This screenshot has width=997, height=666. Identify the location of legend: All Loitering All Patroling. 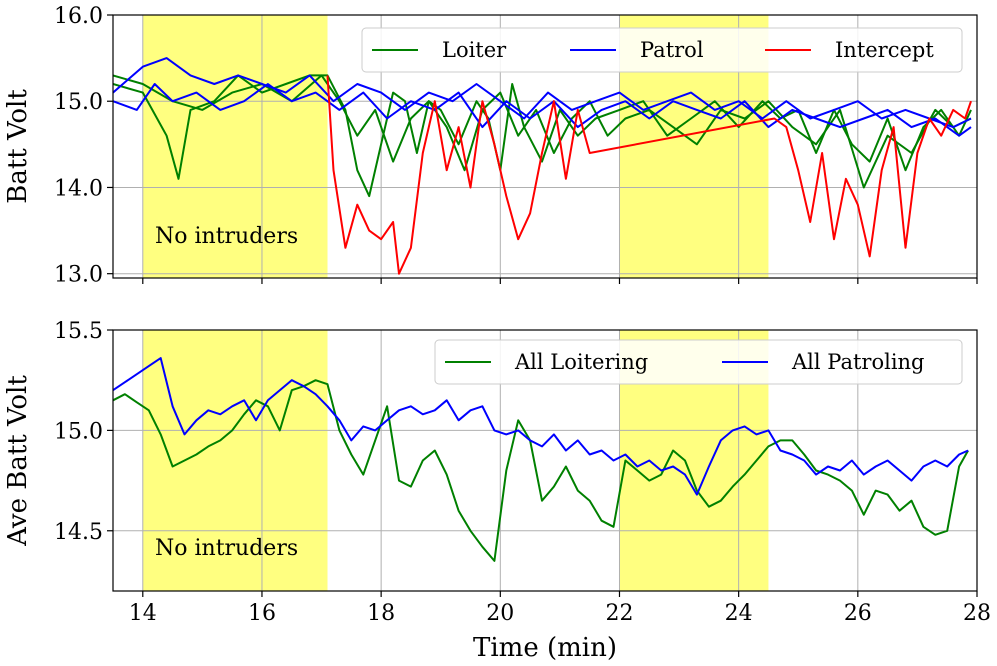
(698, 362).